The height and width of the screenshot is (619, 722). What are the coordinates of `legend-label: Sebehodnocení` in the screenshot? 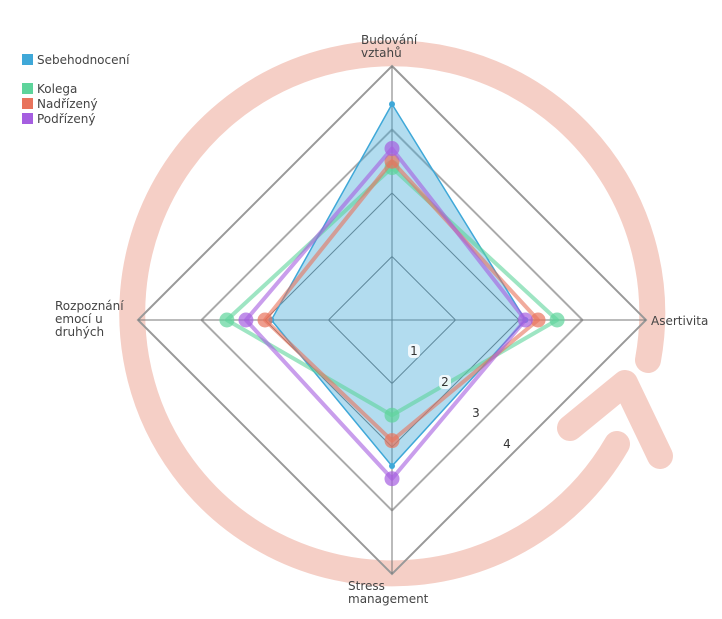 It's located at (83, 59).